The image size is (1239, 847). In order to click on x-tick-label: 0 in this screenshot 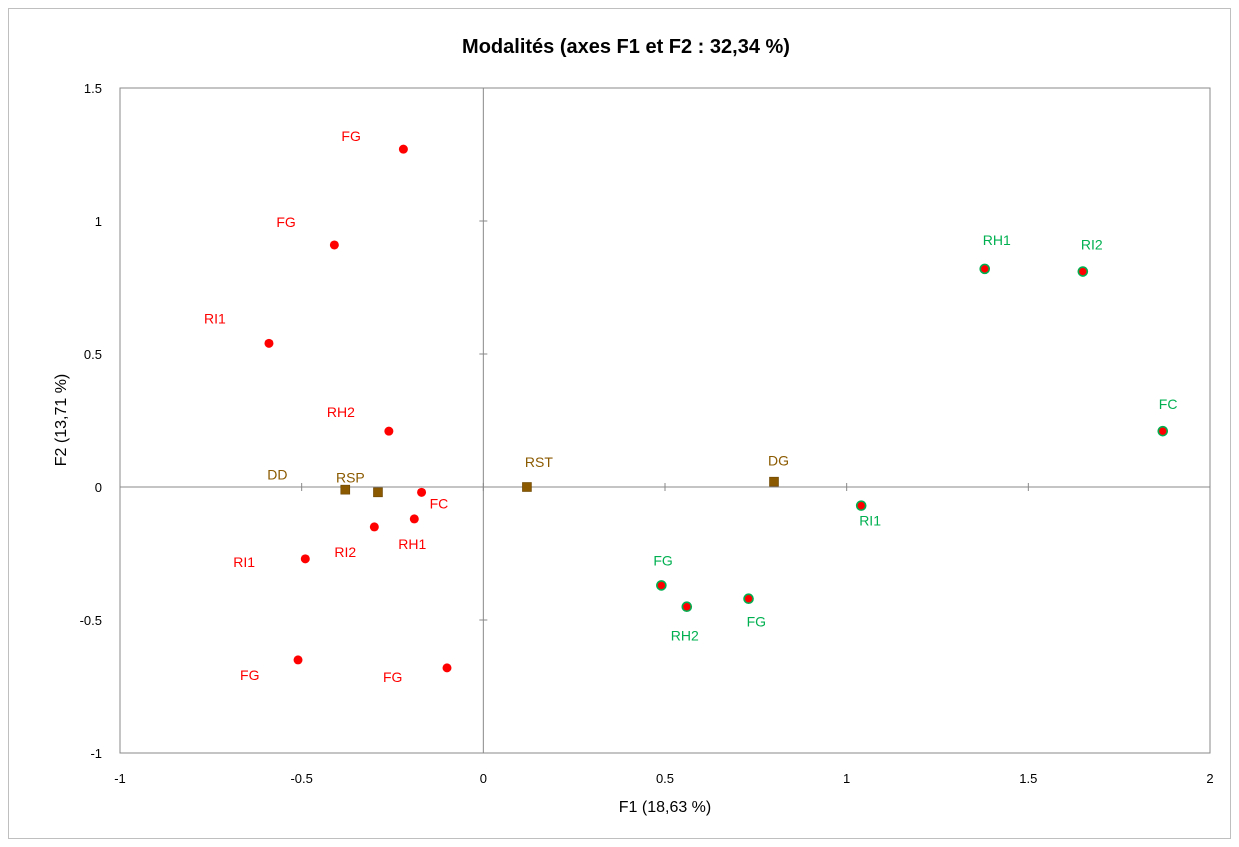, I will do `click(483, 778)`.